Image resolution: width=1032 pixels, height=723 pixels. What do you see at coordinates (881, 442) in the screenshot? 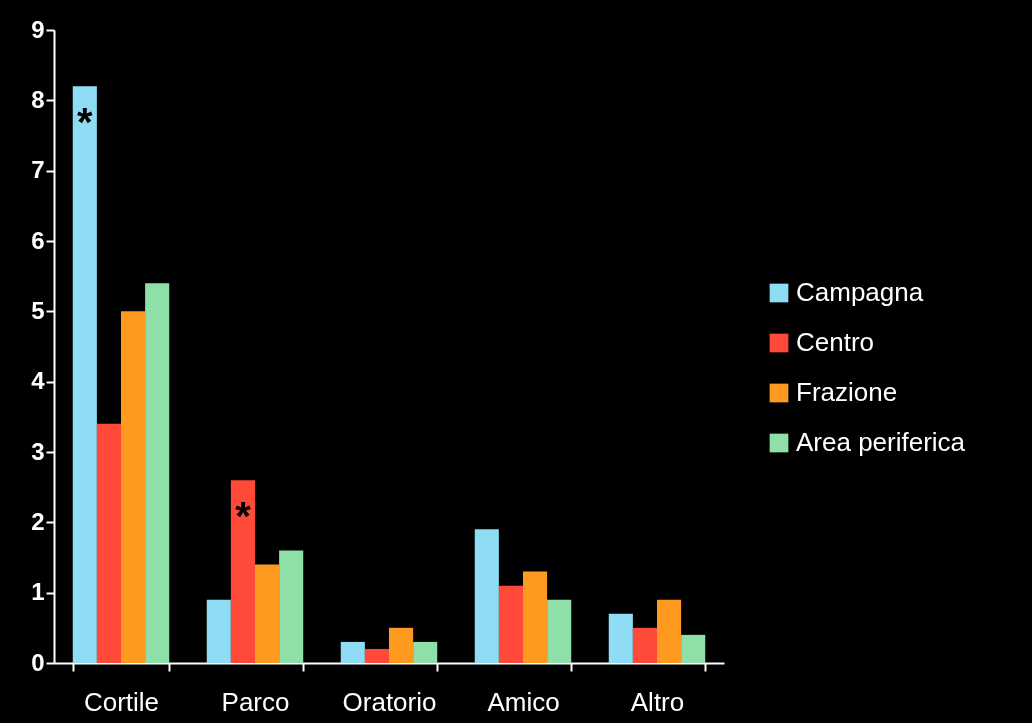
I see `legend-label: Area periferica` at bounding box center [881, 442].